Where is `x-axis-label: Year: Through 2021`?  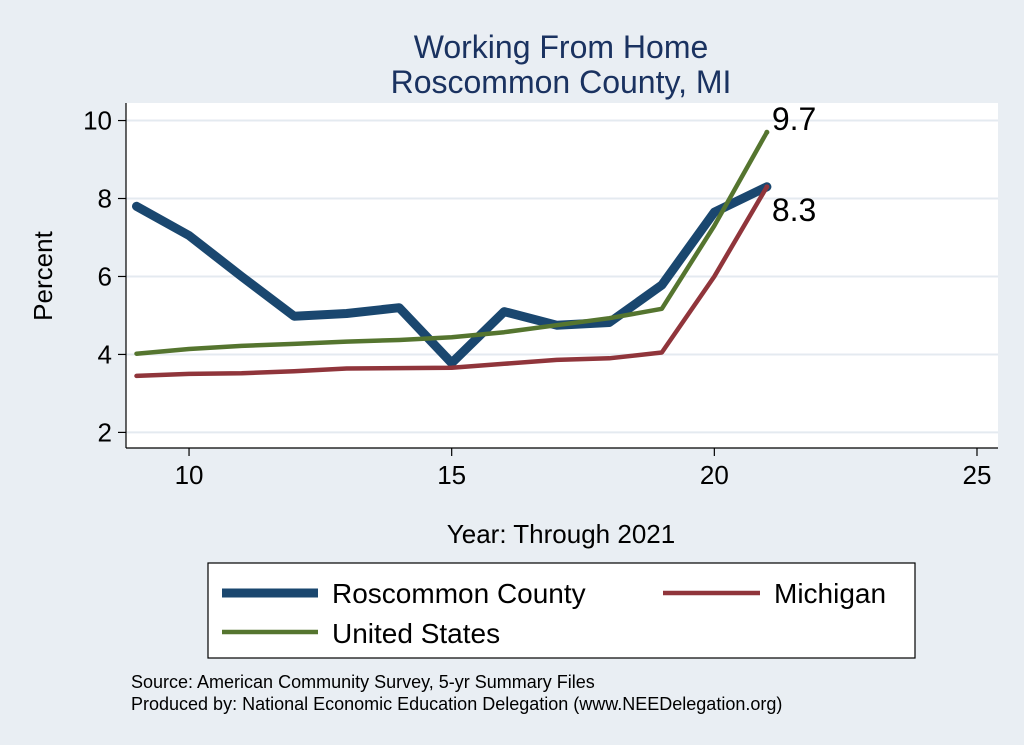 x-axis-label: Year: Through 2021 is located at coordinates (561, 534).